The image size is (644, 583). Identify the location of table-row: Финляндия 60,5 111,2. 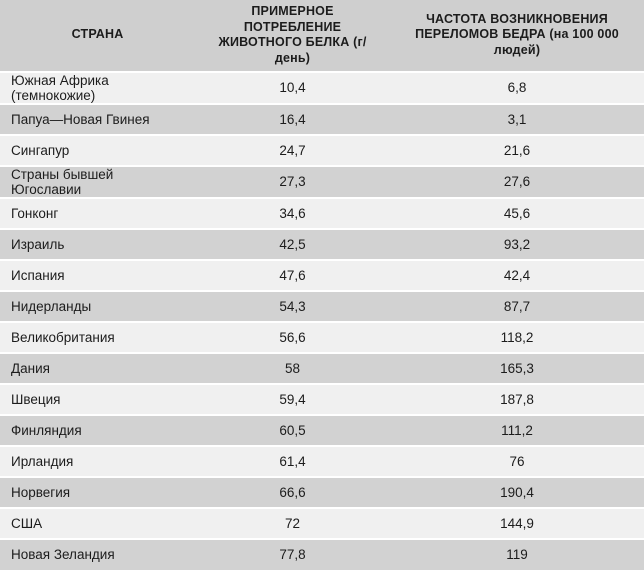
(322, 430).